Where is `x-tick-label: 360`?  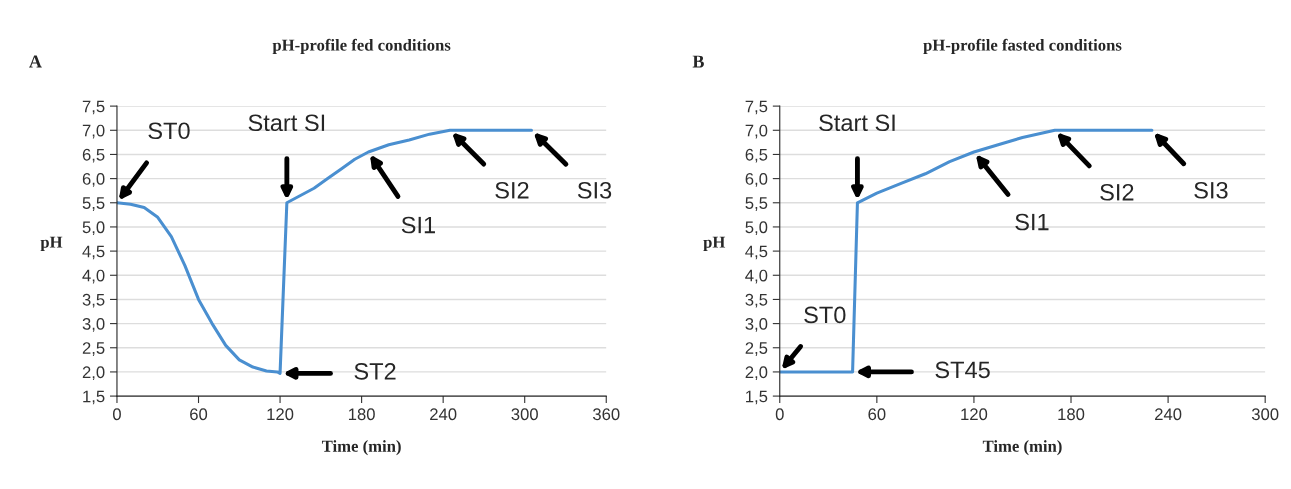 x-tick-label: 360 is located at coordinates (606, 414).